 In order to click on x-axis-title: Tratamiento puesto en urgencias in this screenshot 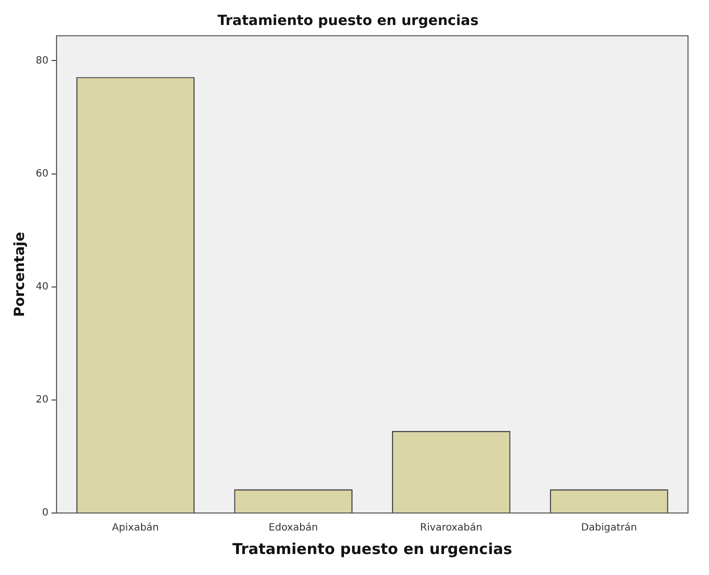, I will do `click(372, 549)`.